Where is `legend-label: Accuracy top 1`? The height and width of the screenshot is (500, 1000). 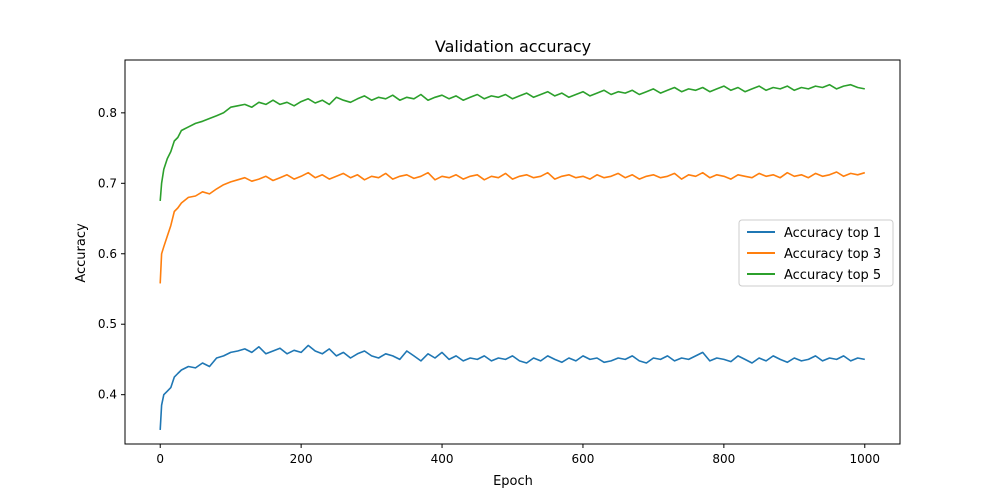 legend-label: Accuracy top 1 is located at coordinates (832, 233).